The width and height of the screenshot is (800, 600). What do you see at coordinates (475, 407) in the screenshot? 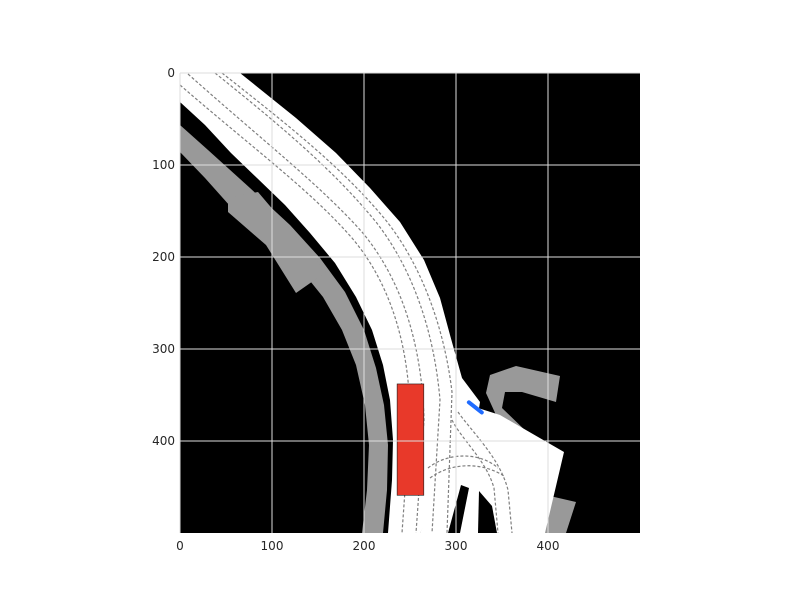
I see `agent-vehicle` at bounding box center [475, 407].